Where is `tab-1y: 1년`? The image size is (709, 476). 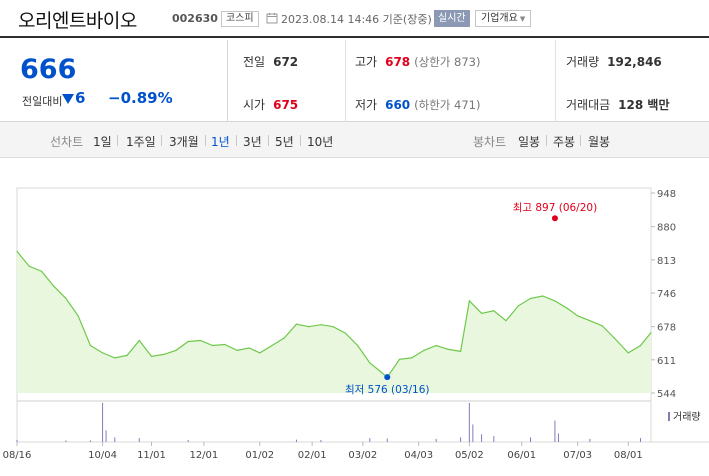
tab-1y: 1년 is located at coordinates (220, 142).